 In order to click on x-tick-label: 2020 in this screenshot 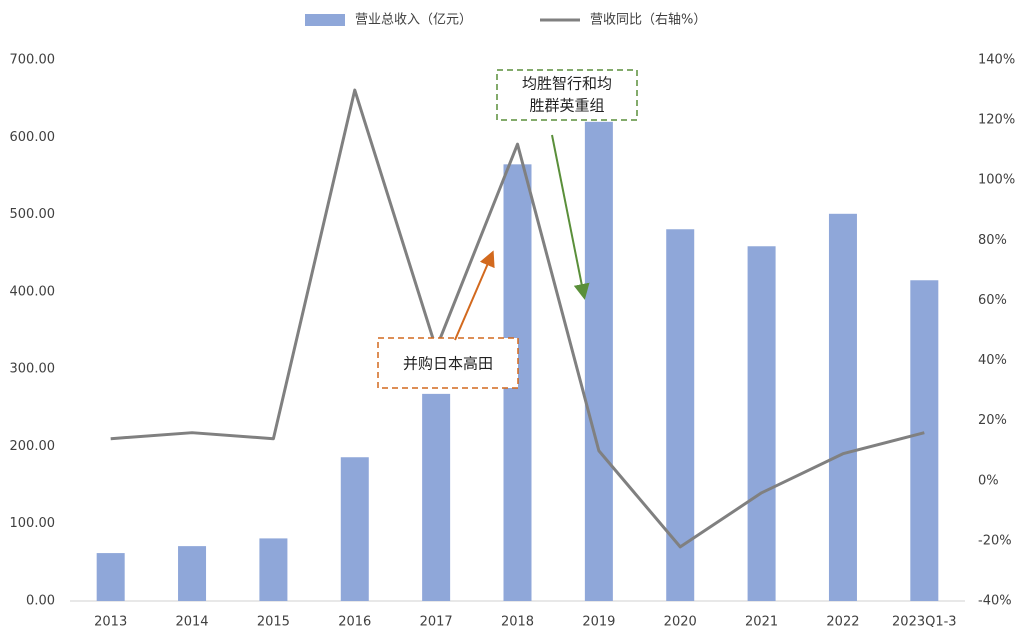, I will do `click(680, 622)`.